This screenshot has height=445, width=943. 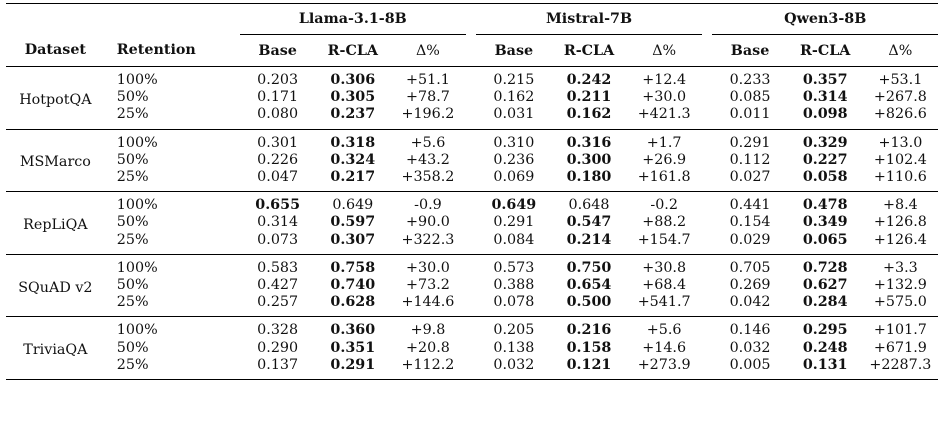 What do you see at coordinates (428, 368) in the screenshot?
I see `value-cell: +112.2` at bounding box center [428, 368].